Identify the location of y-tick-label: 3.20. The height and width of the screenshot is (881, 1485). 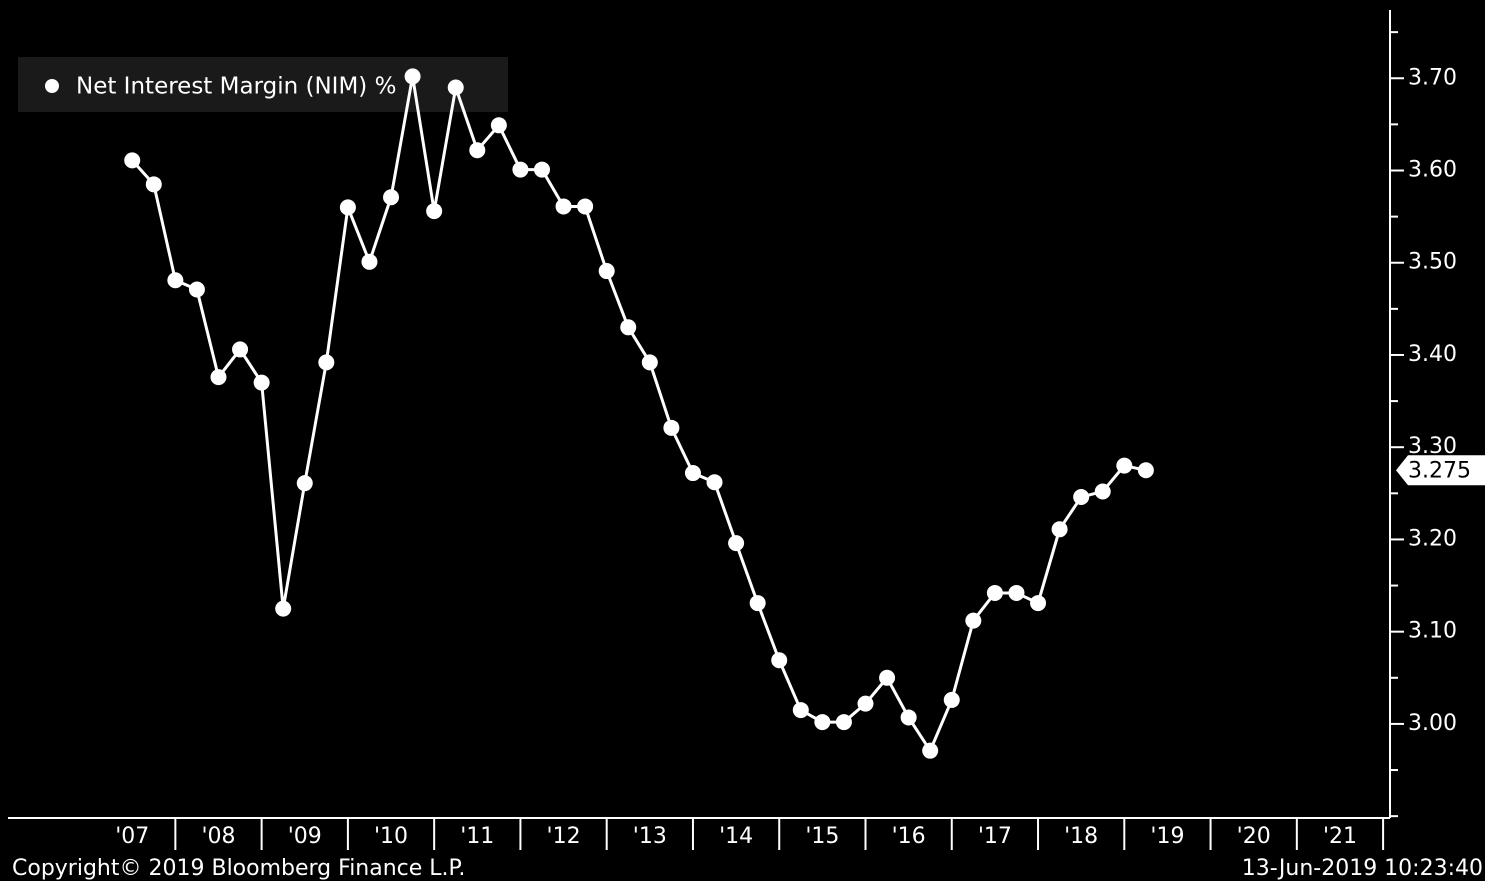
(1432, 538).